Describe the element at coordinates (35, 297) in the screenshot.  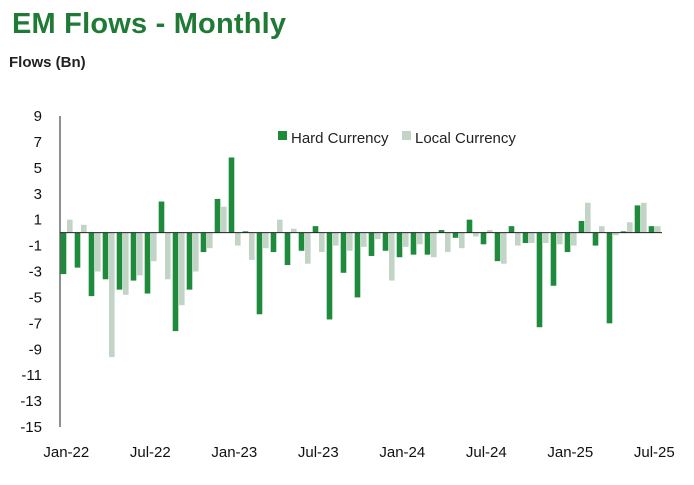
I see `y-tick-label: -5` at that location.